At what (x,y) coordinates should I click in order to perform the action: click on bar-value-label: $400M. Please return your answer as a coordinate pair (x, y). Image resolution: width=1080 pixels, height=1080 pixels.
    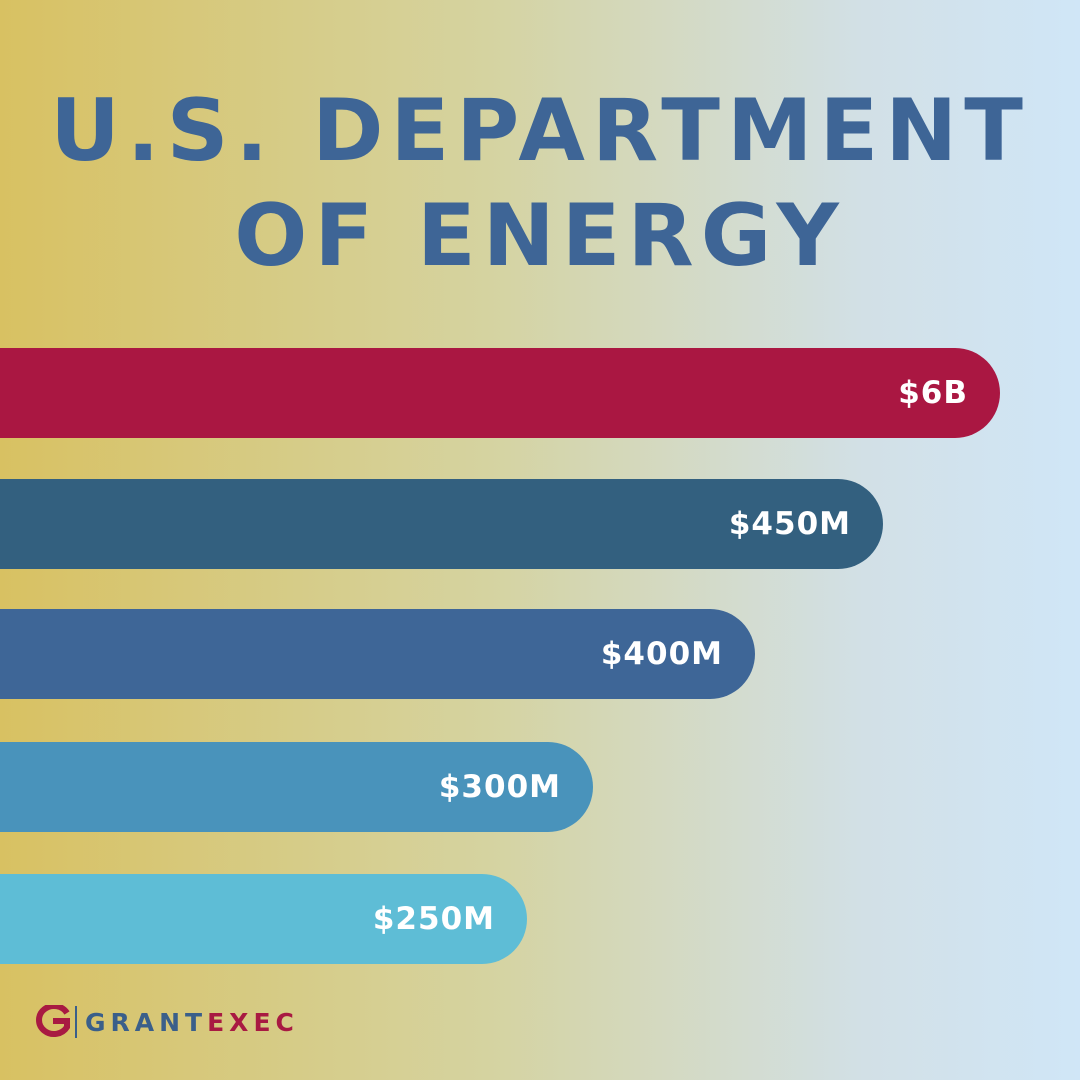
    Looking at the image, I should click on (661, 654).